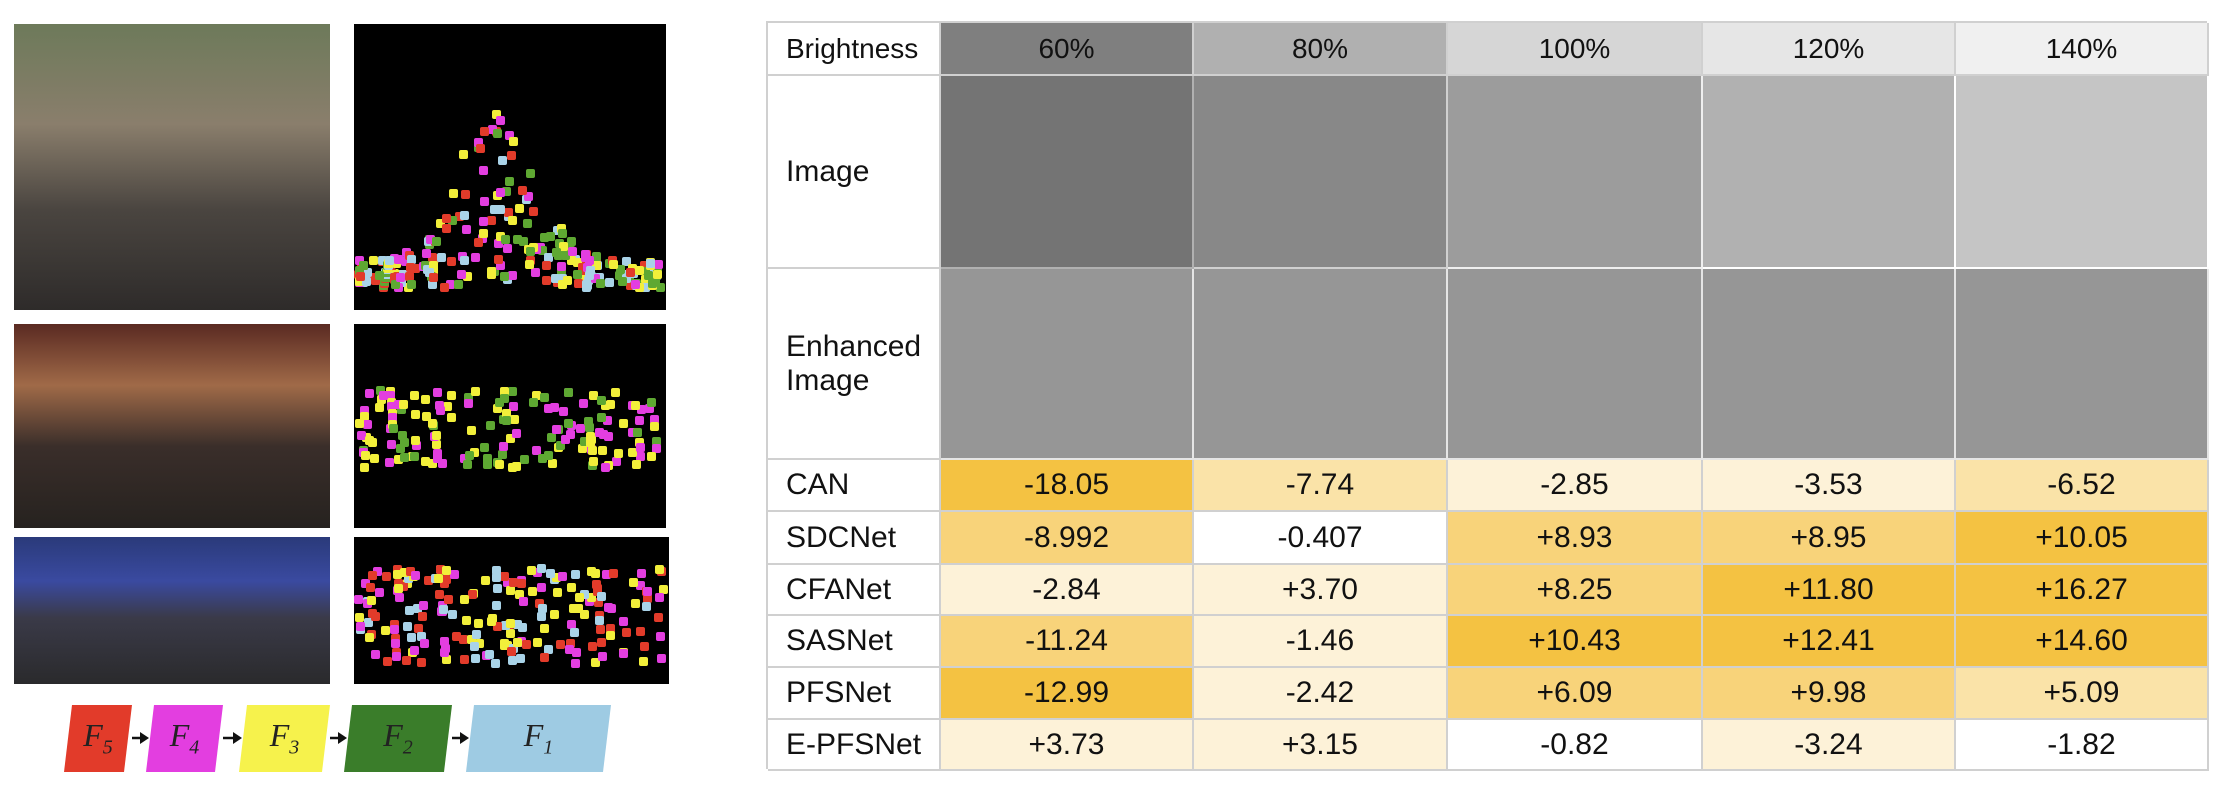  Describe the element at coordinates (398, 738) in the screenshot. I see `legend-item: F2` at that location.